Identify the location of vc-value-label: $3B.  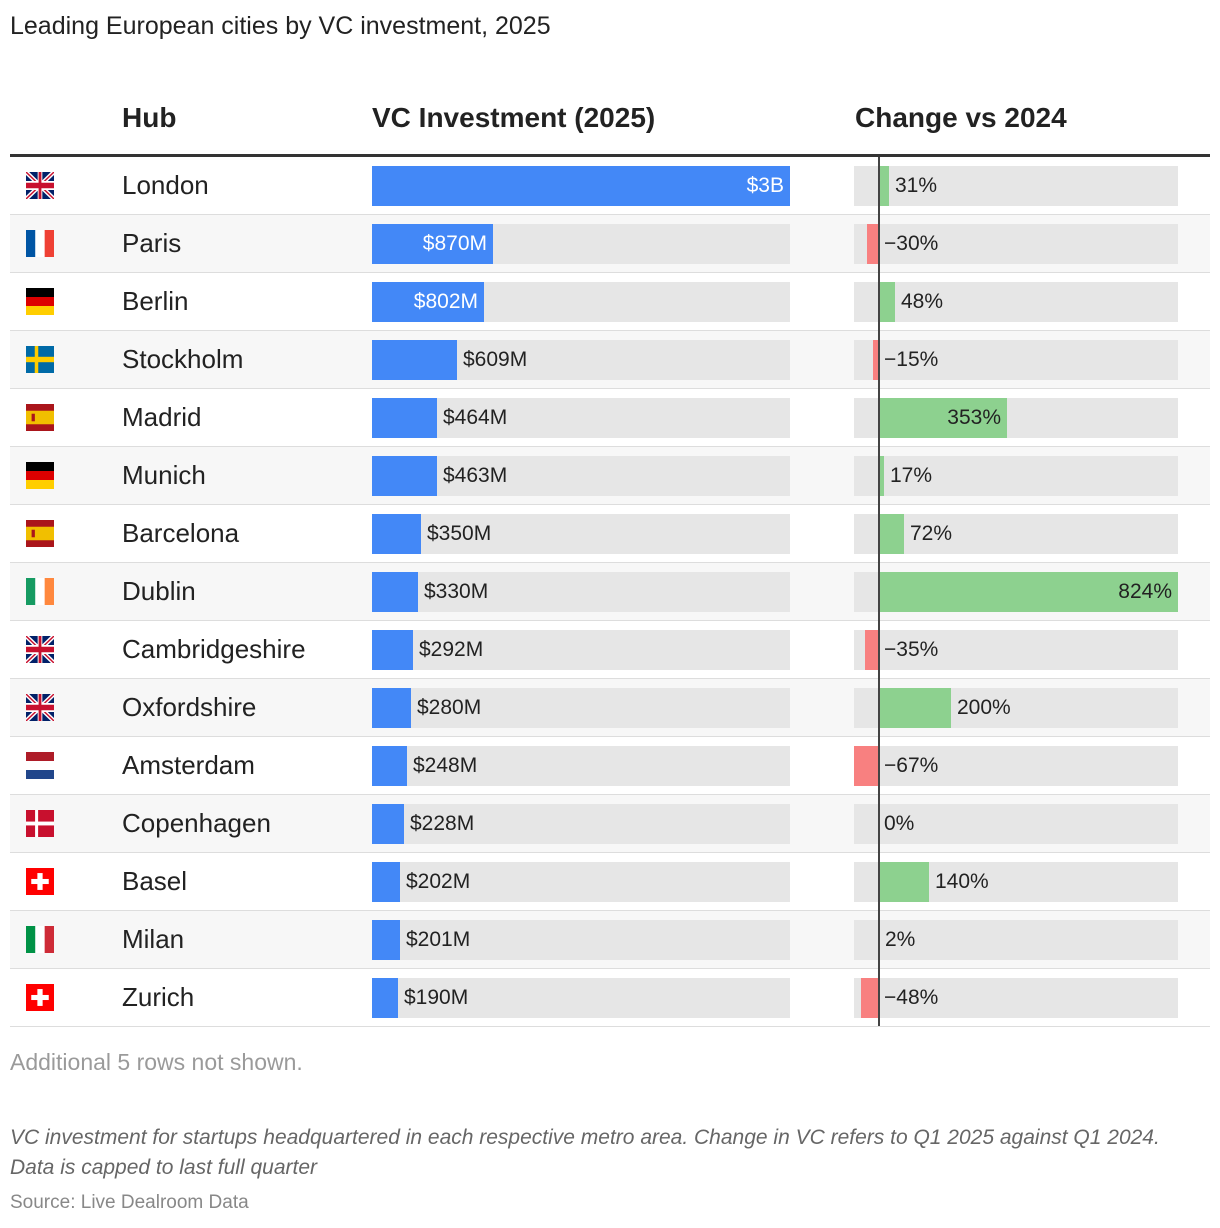
(765, 185).